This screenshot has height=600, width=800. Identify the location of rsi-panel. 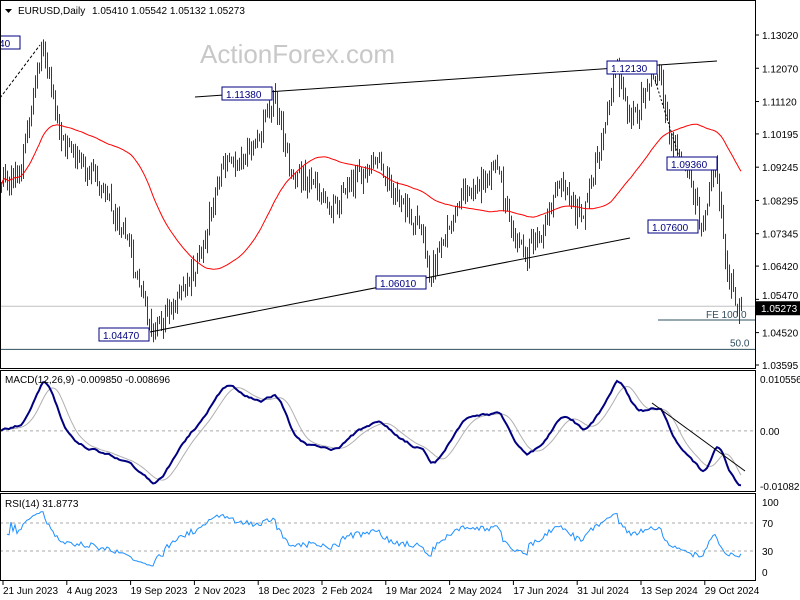
(377, 539).